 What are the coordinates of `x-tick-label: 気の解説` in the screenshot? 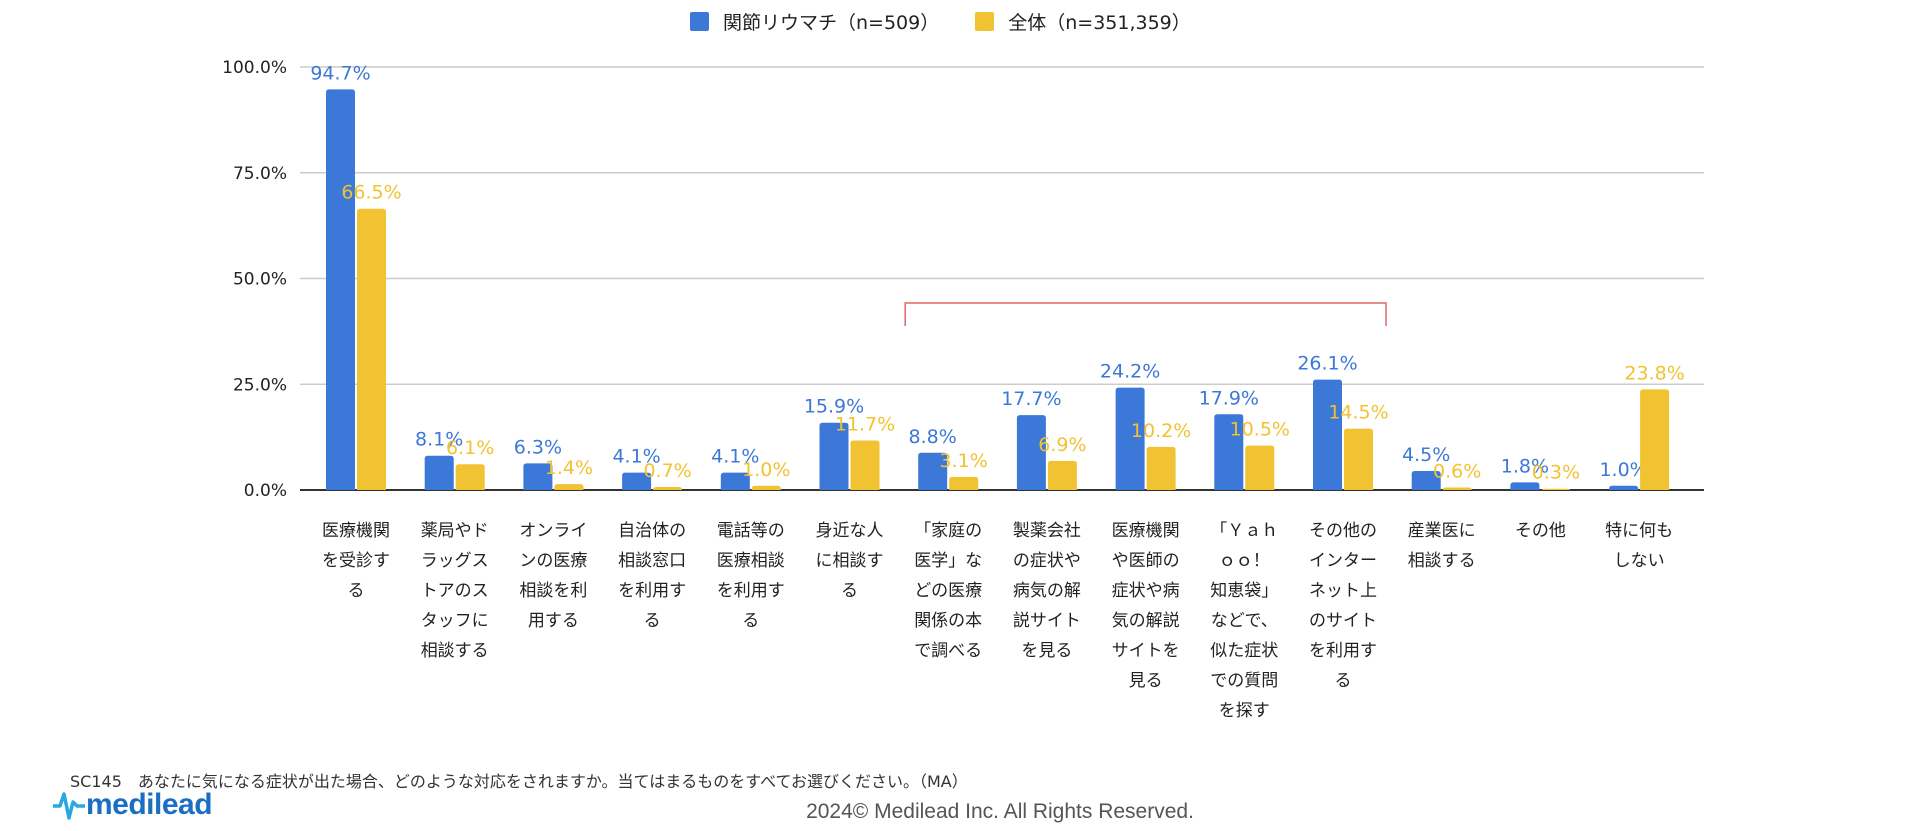 It's located at (1146, 621).